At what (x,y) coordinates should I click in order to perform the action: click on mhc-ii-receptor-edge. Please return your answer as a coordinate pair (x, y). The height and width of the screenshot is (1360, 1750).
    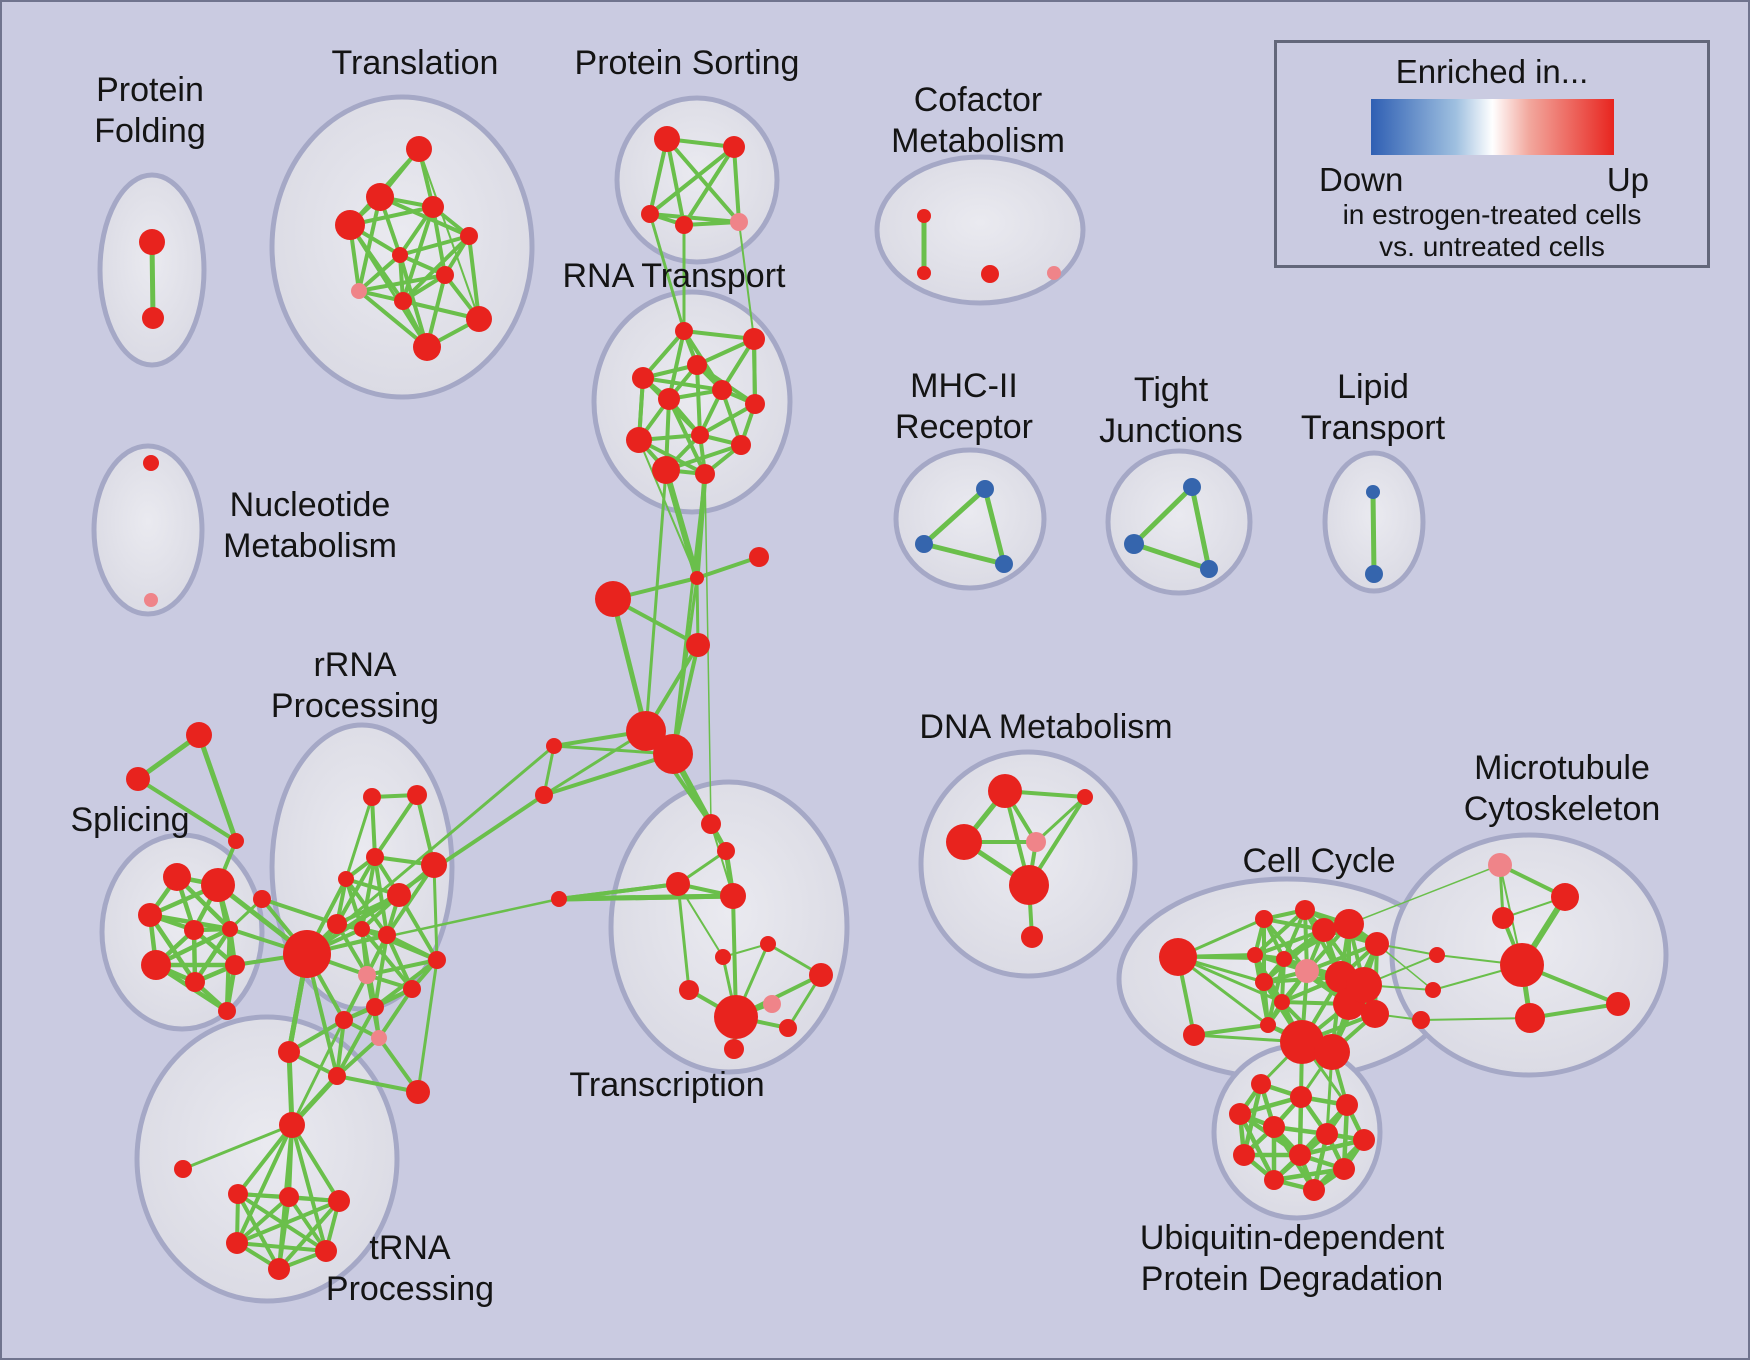
    Looking at the image, I should click on (954, 516).